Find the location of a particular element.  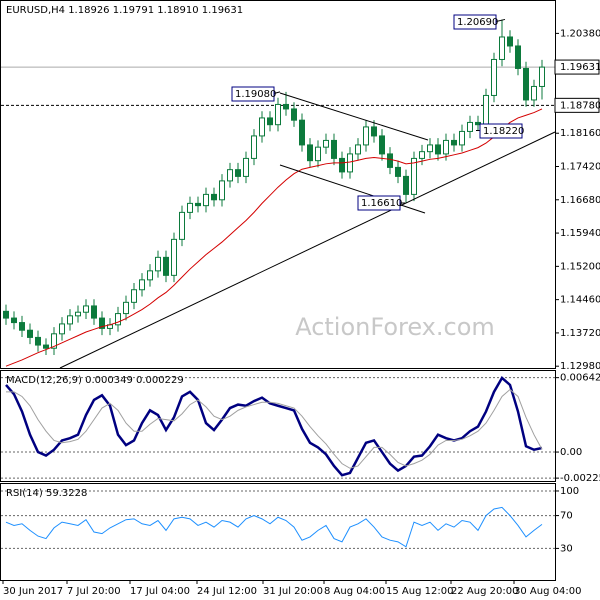

level-box is located at coordinates (577, 105).